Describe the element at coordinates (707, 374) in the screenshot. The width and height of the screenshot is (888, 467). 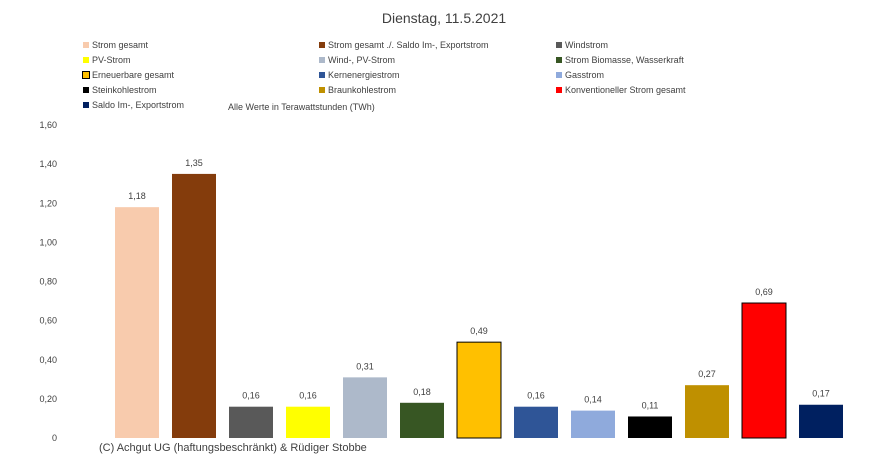
I see `data-label: 0,27` at that location.